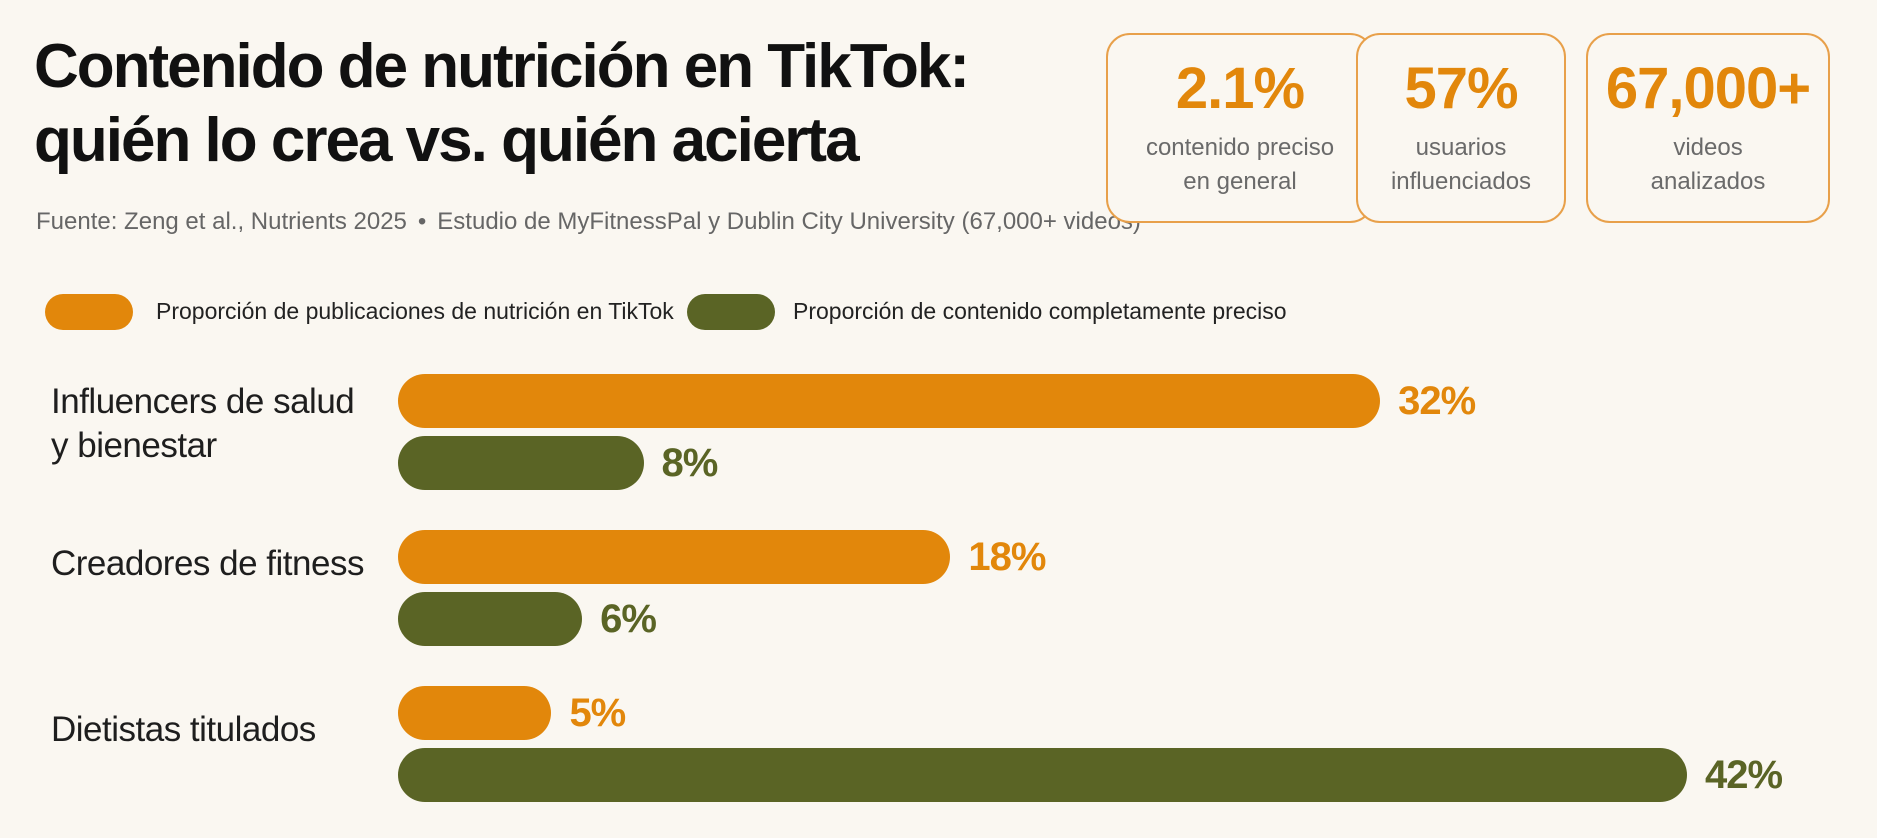  Describe the element at coordinates (221, 221) in the screenshot. I see `source-citation: Fuente: Zeng et al., Nutrients 2025` at that location.